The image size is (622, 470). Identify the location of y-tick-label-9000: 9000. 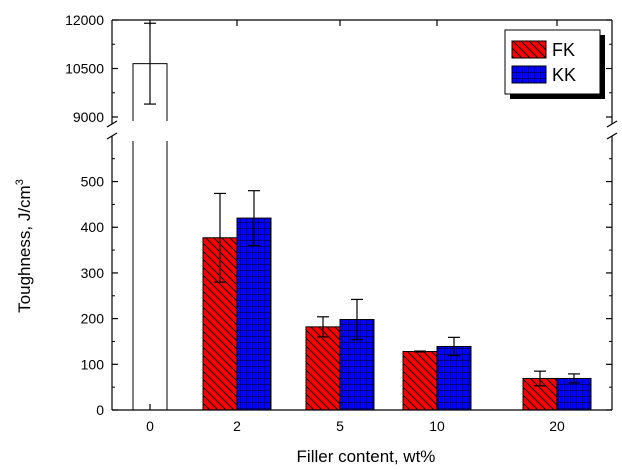
(88, 117).